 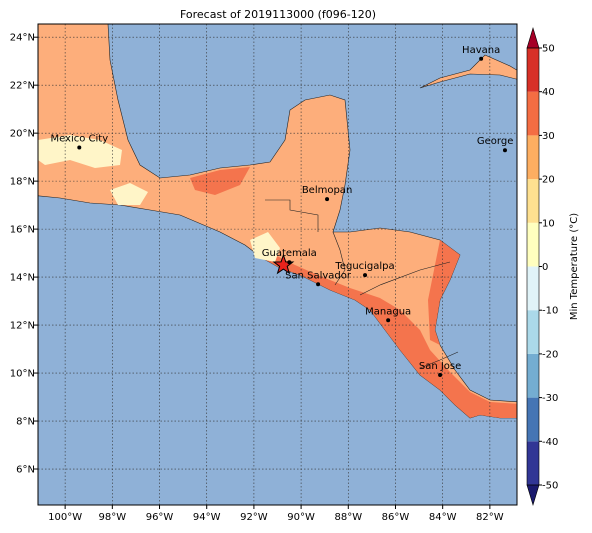 What do you see at coordinates (113, 517) in the screenshot?
I see `x-tick-label: 98°W` at bounding box center [113, 517].